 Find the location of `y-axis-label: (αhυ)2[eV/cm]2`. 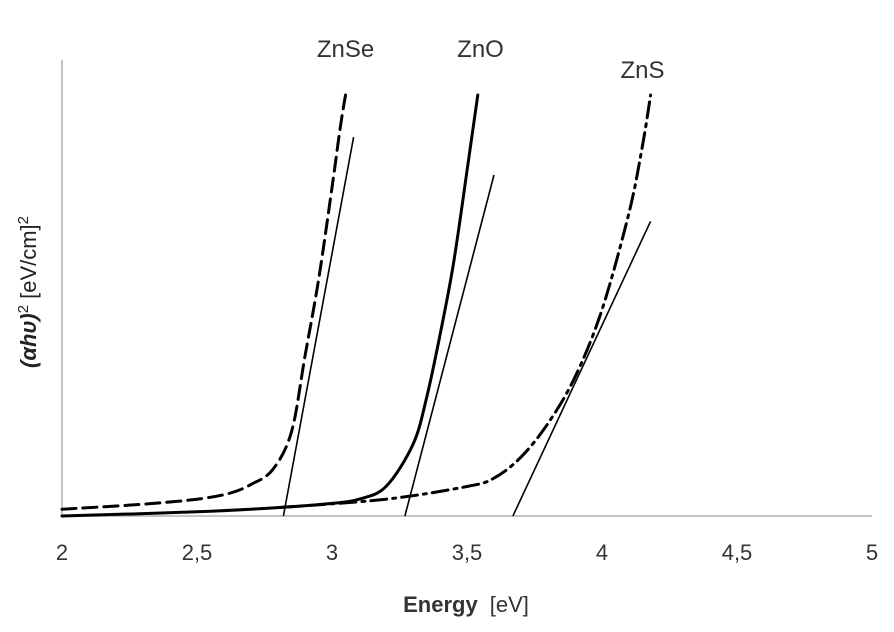

y-axis-label: (αhυ)2[eV/cm]2 is located at coordinates (28, 292).